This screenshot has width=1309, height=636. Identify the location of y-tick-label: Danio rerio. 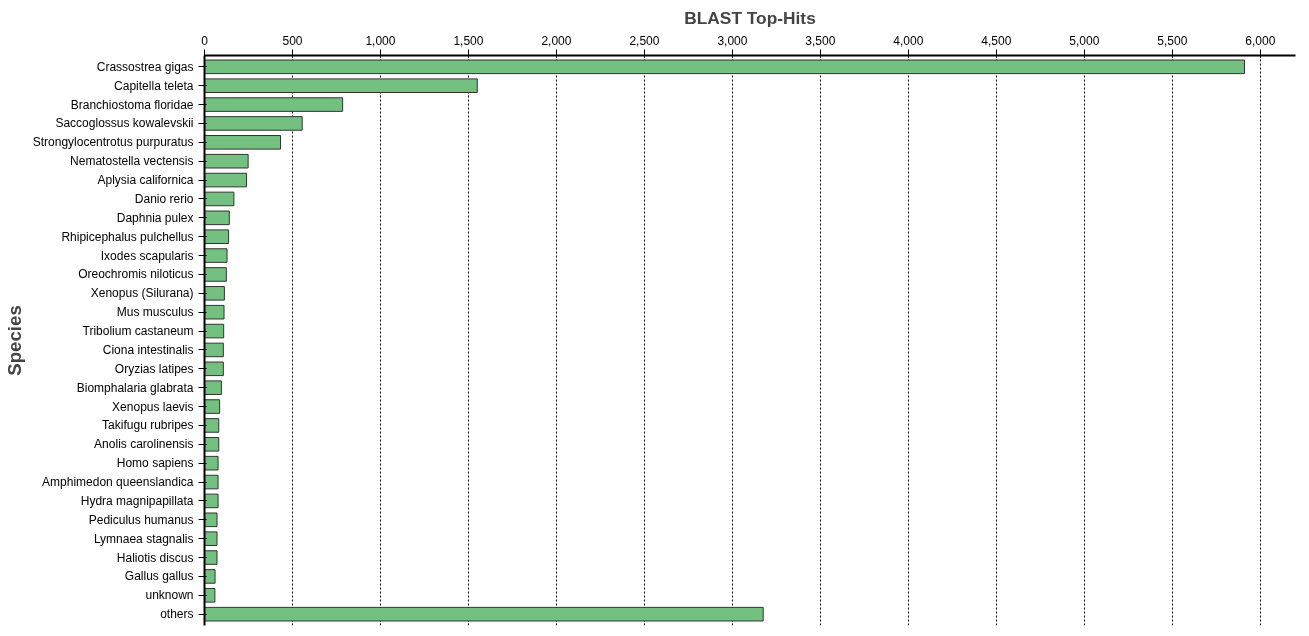
(164, 198).